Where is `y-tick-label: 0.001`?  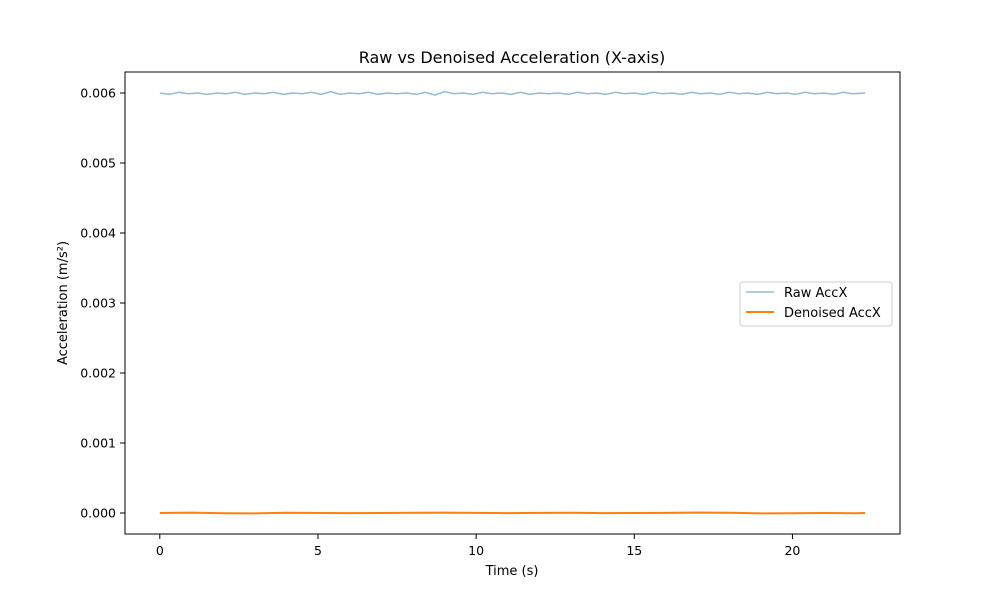
y-tick-label: 0.001 is located at coordinates (98, 443).